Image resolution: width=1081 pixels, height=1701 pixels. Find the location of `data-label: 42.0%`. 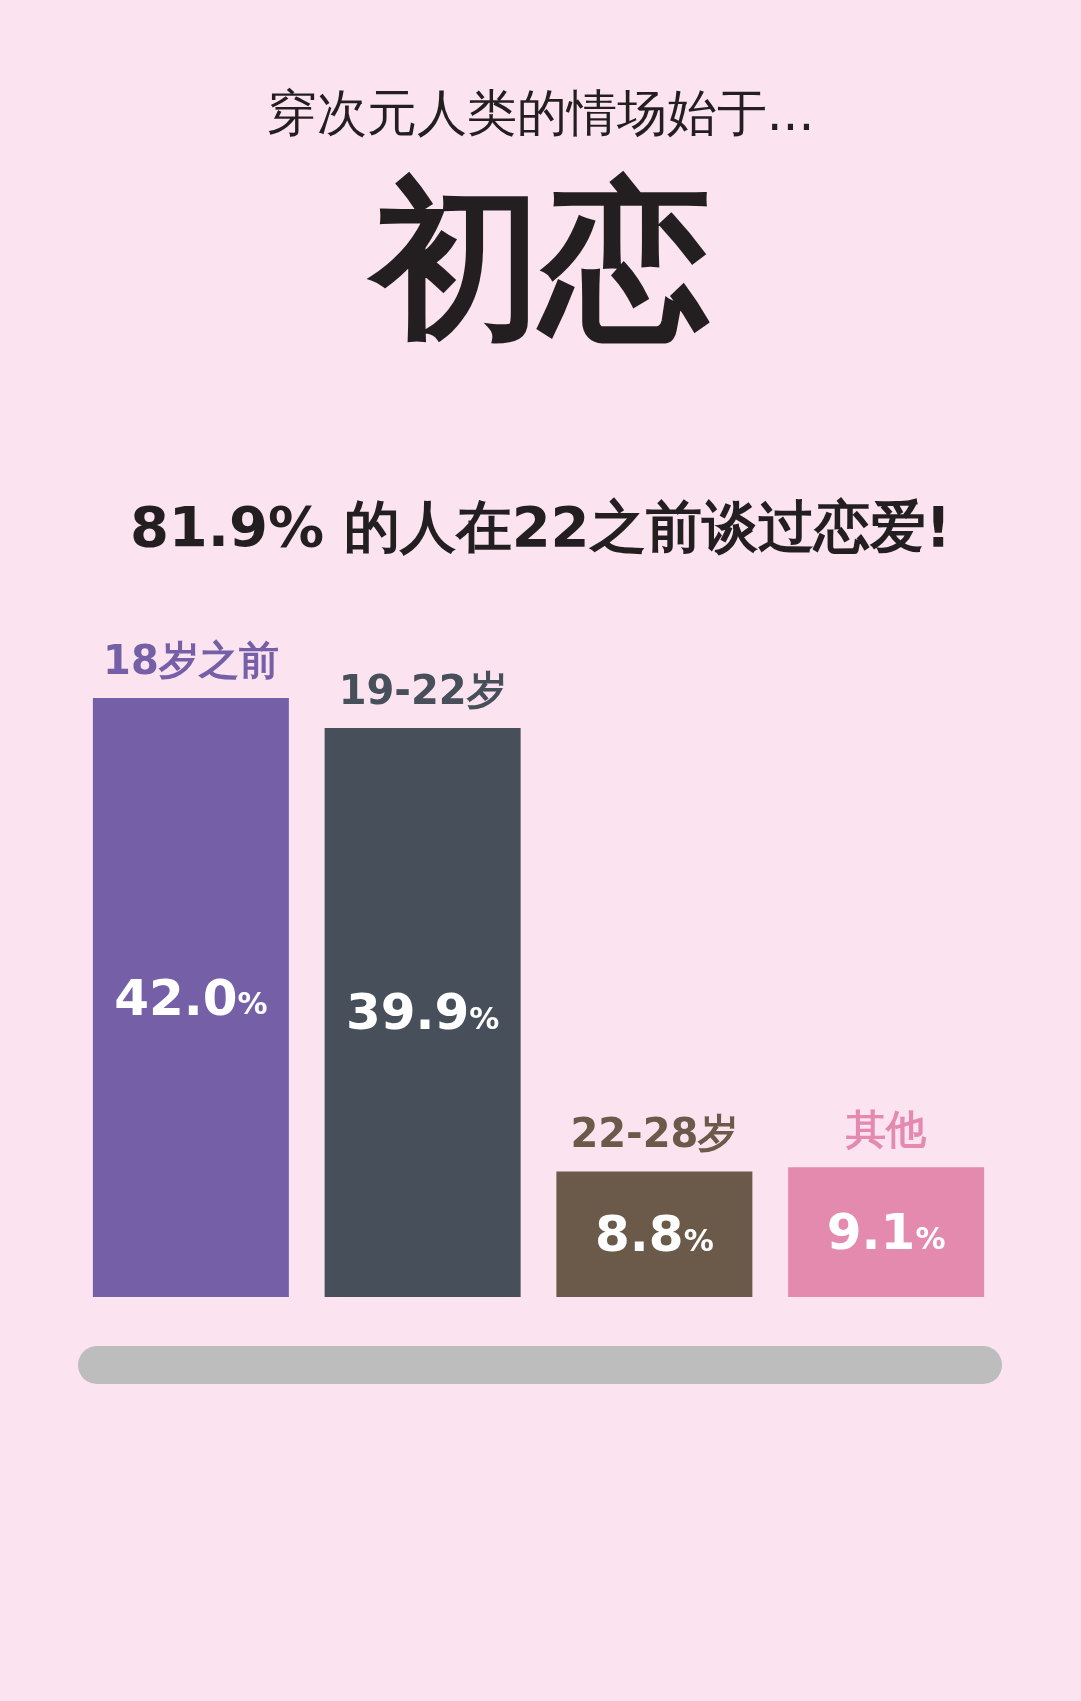

data-label: 42.0% is located at coordinates (191, 997).